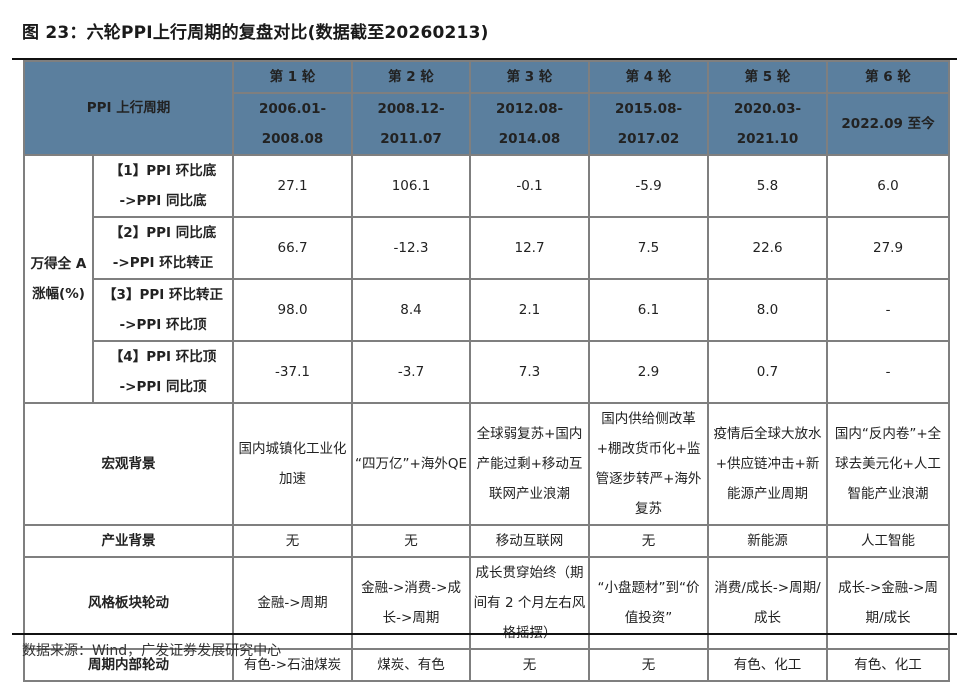 This screenshot has height=682, width=976. Describe the element at coordinates (293, 186) in the screenshot. I see `value-cell: 27.1` at that location.